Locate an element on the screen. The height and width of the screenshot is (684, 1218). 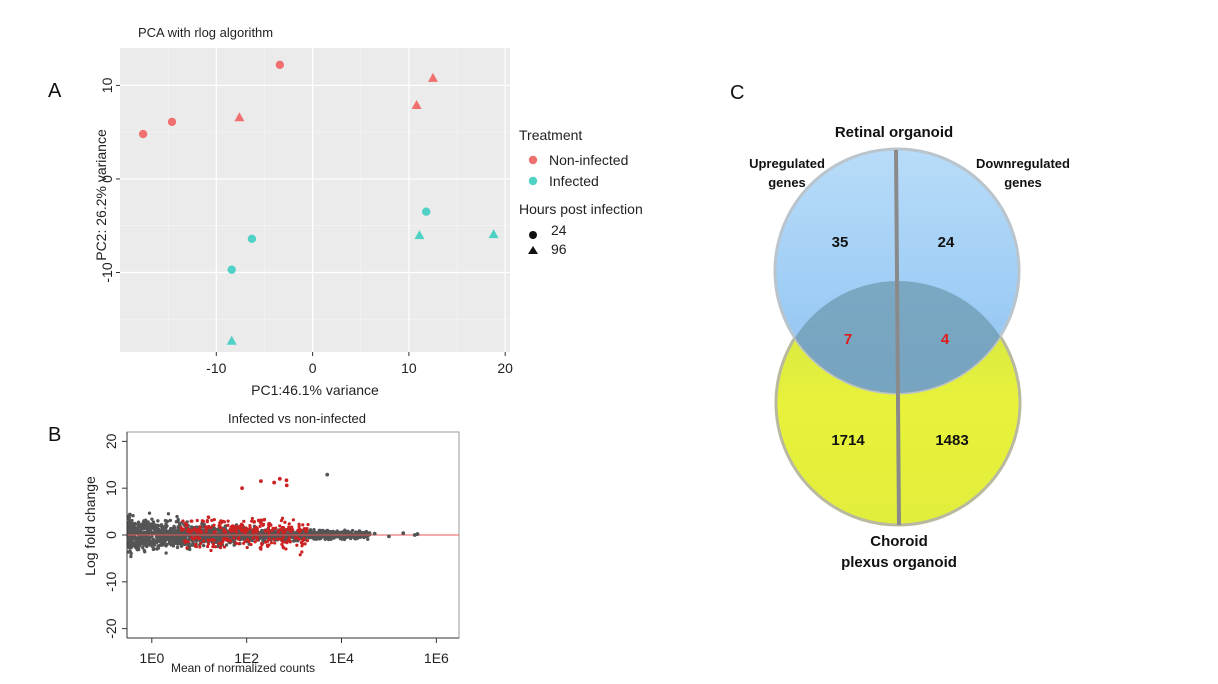
ma-points is located at coordinates (301, 507).